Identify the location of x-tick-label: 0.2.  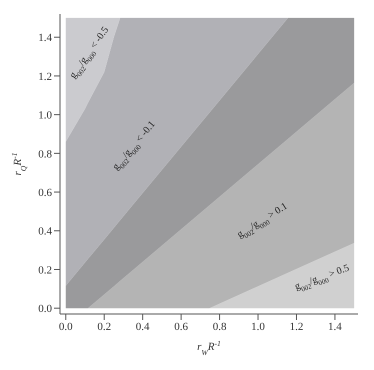
(104, 326).